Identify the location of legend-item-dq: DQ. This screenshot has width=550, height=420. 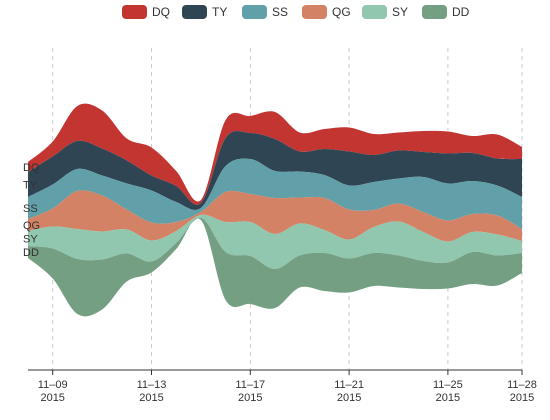
(146, 12).